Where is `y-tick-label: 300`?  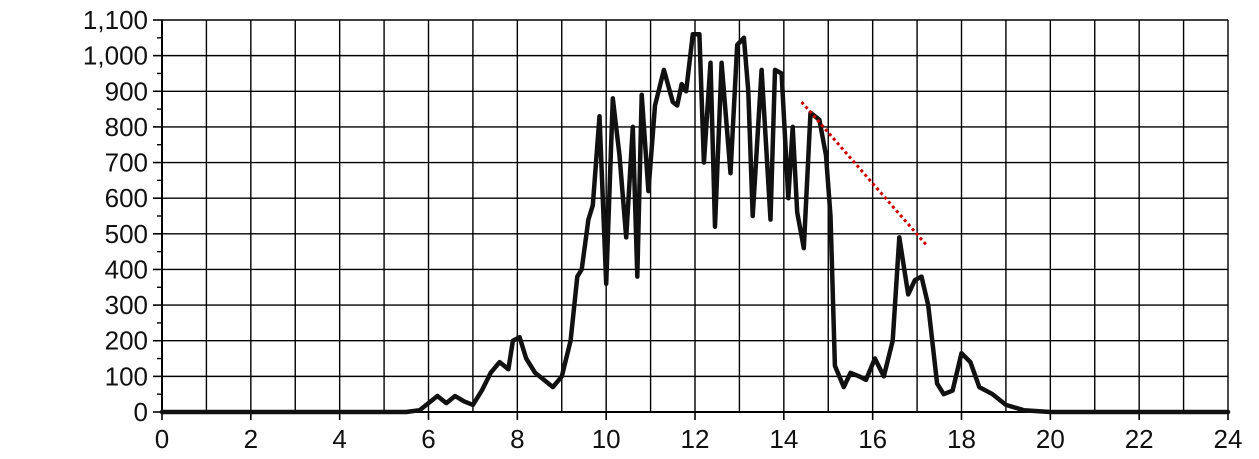
y-tick-label: 300 is located at coordinates (126, 305).